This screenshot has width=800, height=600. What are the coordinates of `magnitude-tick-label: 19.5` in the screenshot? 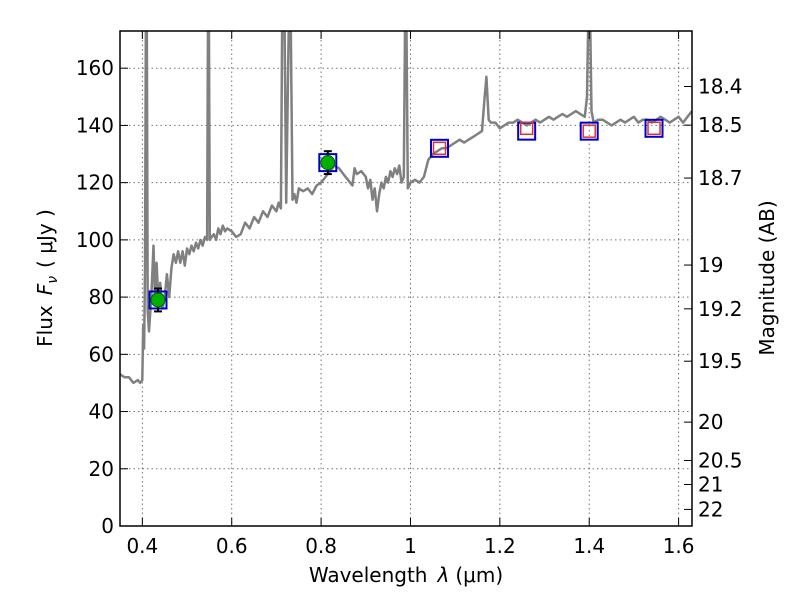 It's located at (720, 361).